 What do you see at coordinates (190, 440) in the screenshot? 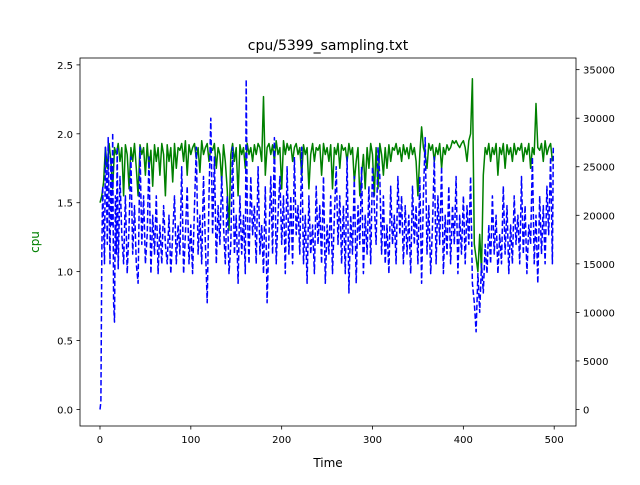
I see `x-tick-label: 100` at bounding box center [190, 440].